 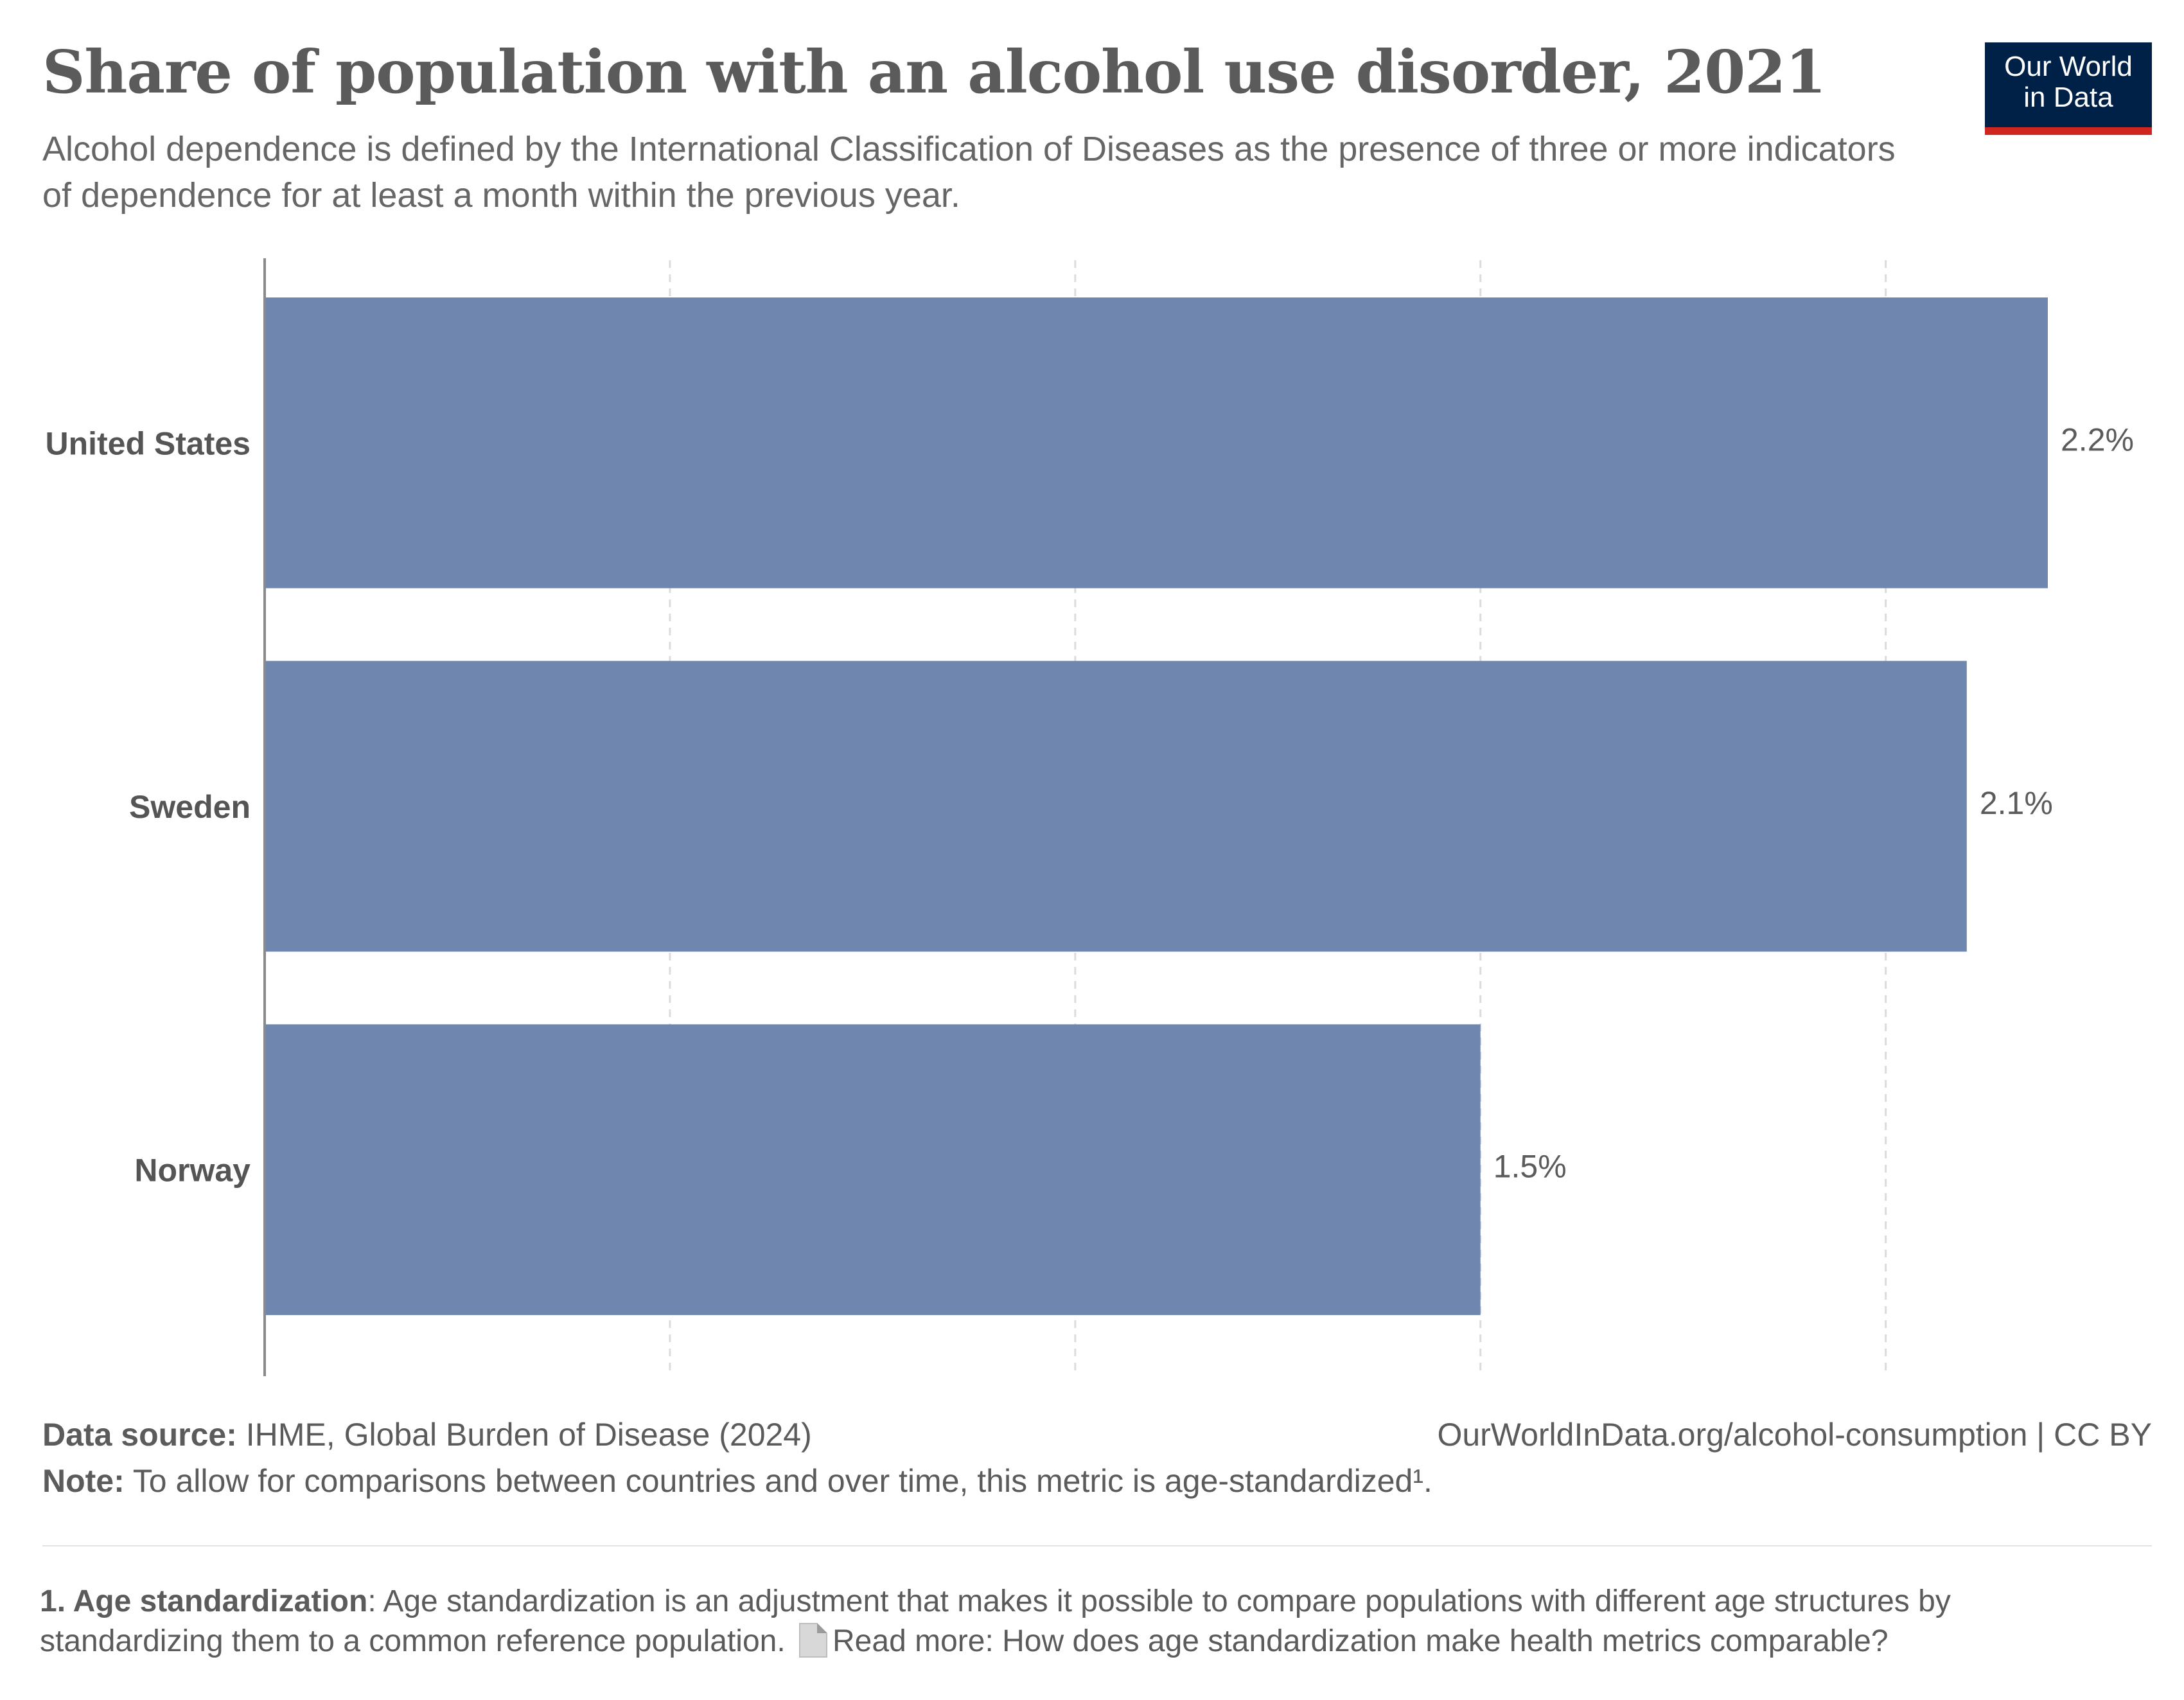 What do you see at coordinates (148, 443) in the screenshot?
I see `category-label: United States` at bounding box center [148, 443].